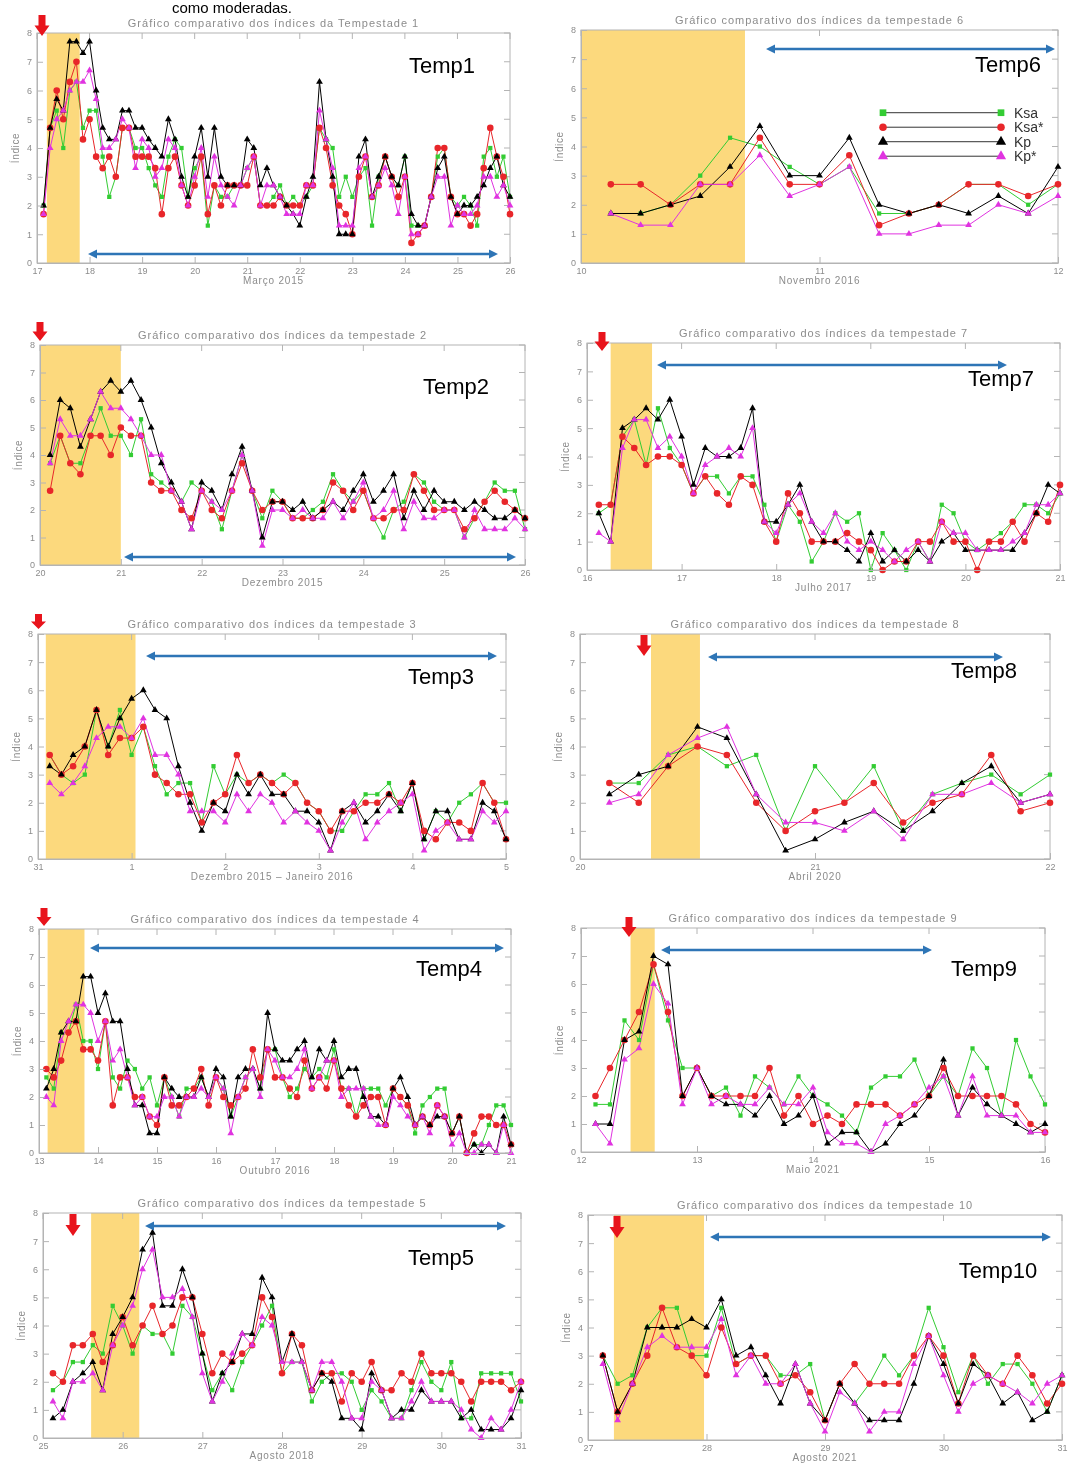  I want to click on x-tick-label: 31, so click(521, 1446).